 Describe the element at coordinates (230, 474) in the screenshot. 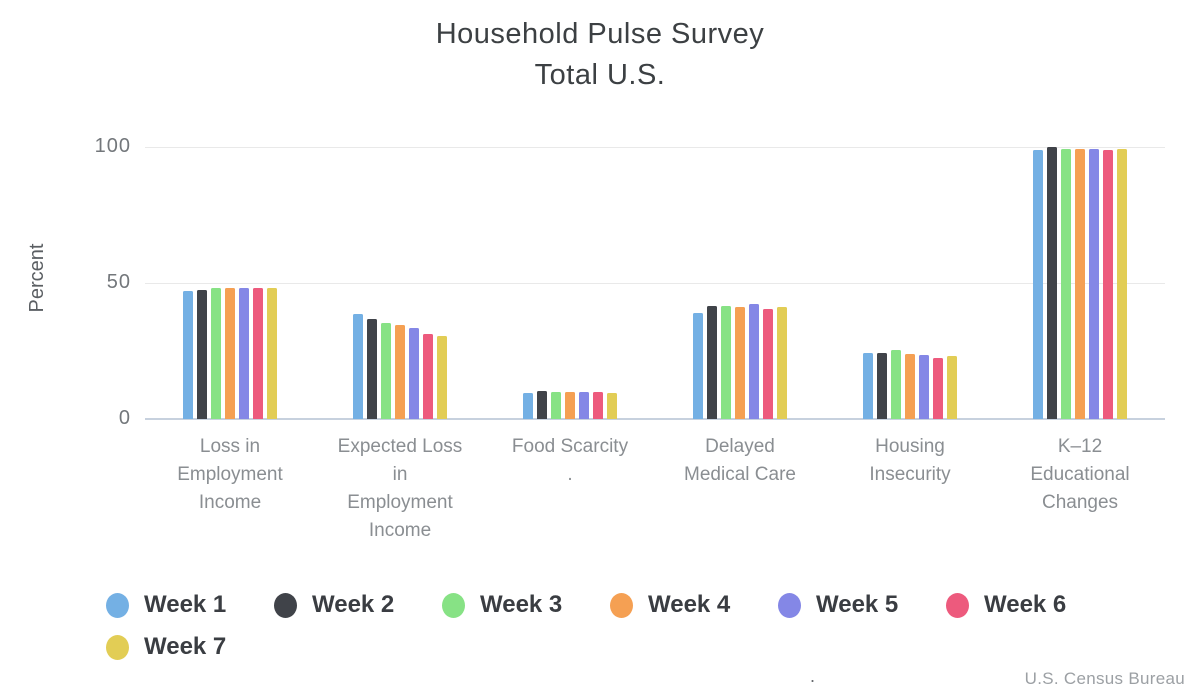

I see `category-label: Loss in Employment Income` at that location.